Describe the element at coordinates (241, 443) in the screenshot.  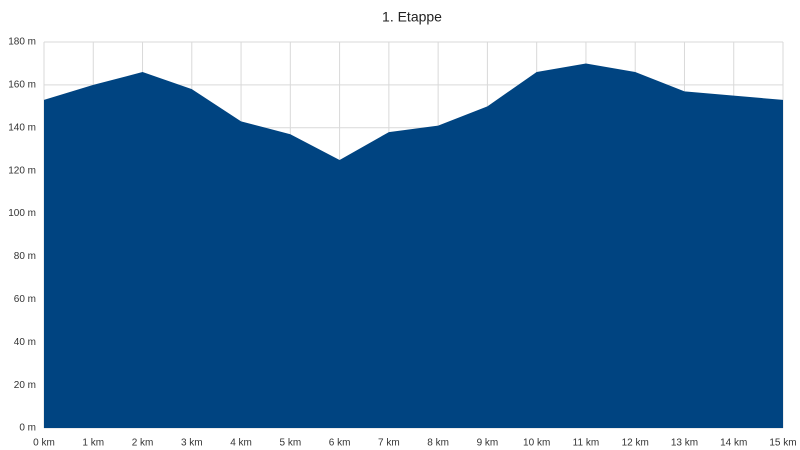
I see `x-tick-label: 4 km` at that location.